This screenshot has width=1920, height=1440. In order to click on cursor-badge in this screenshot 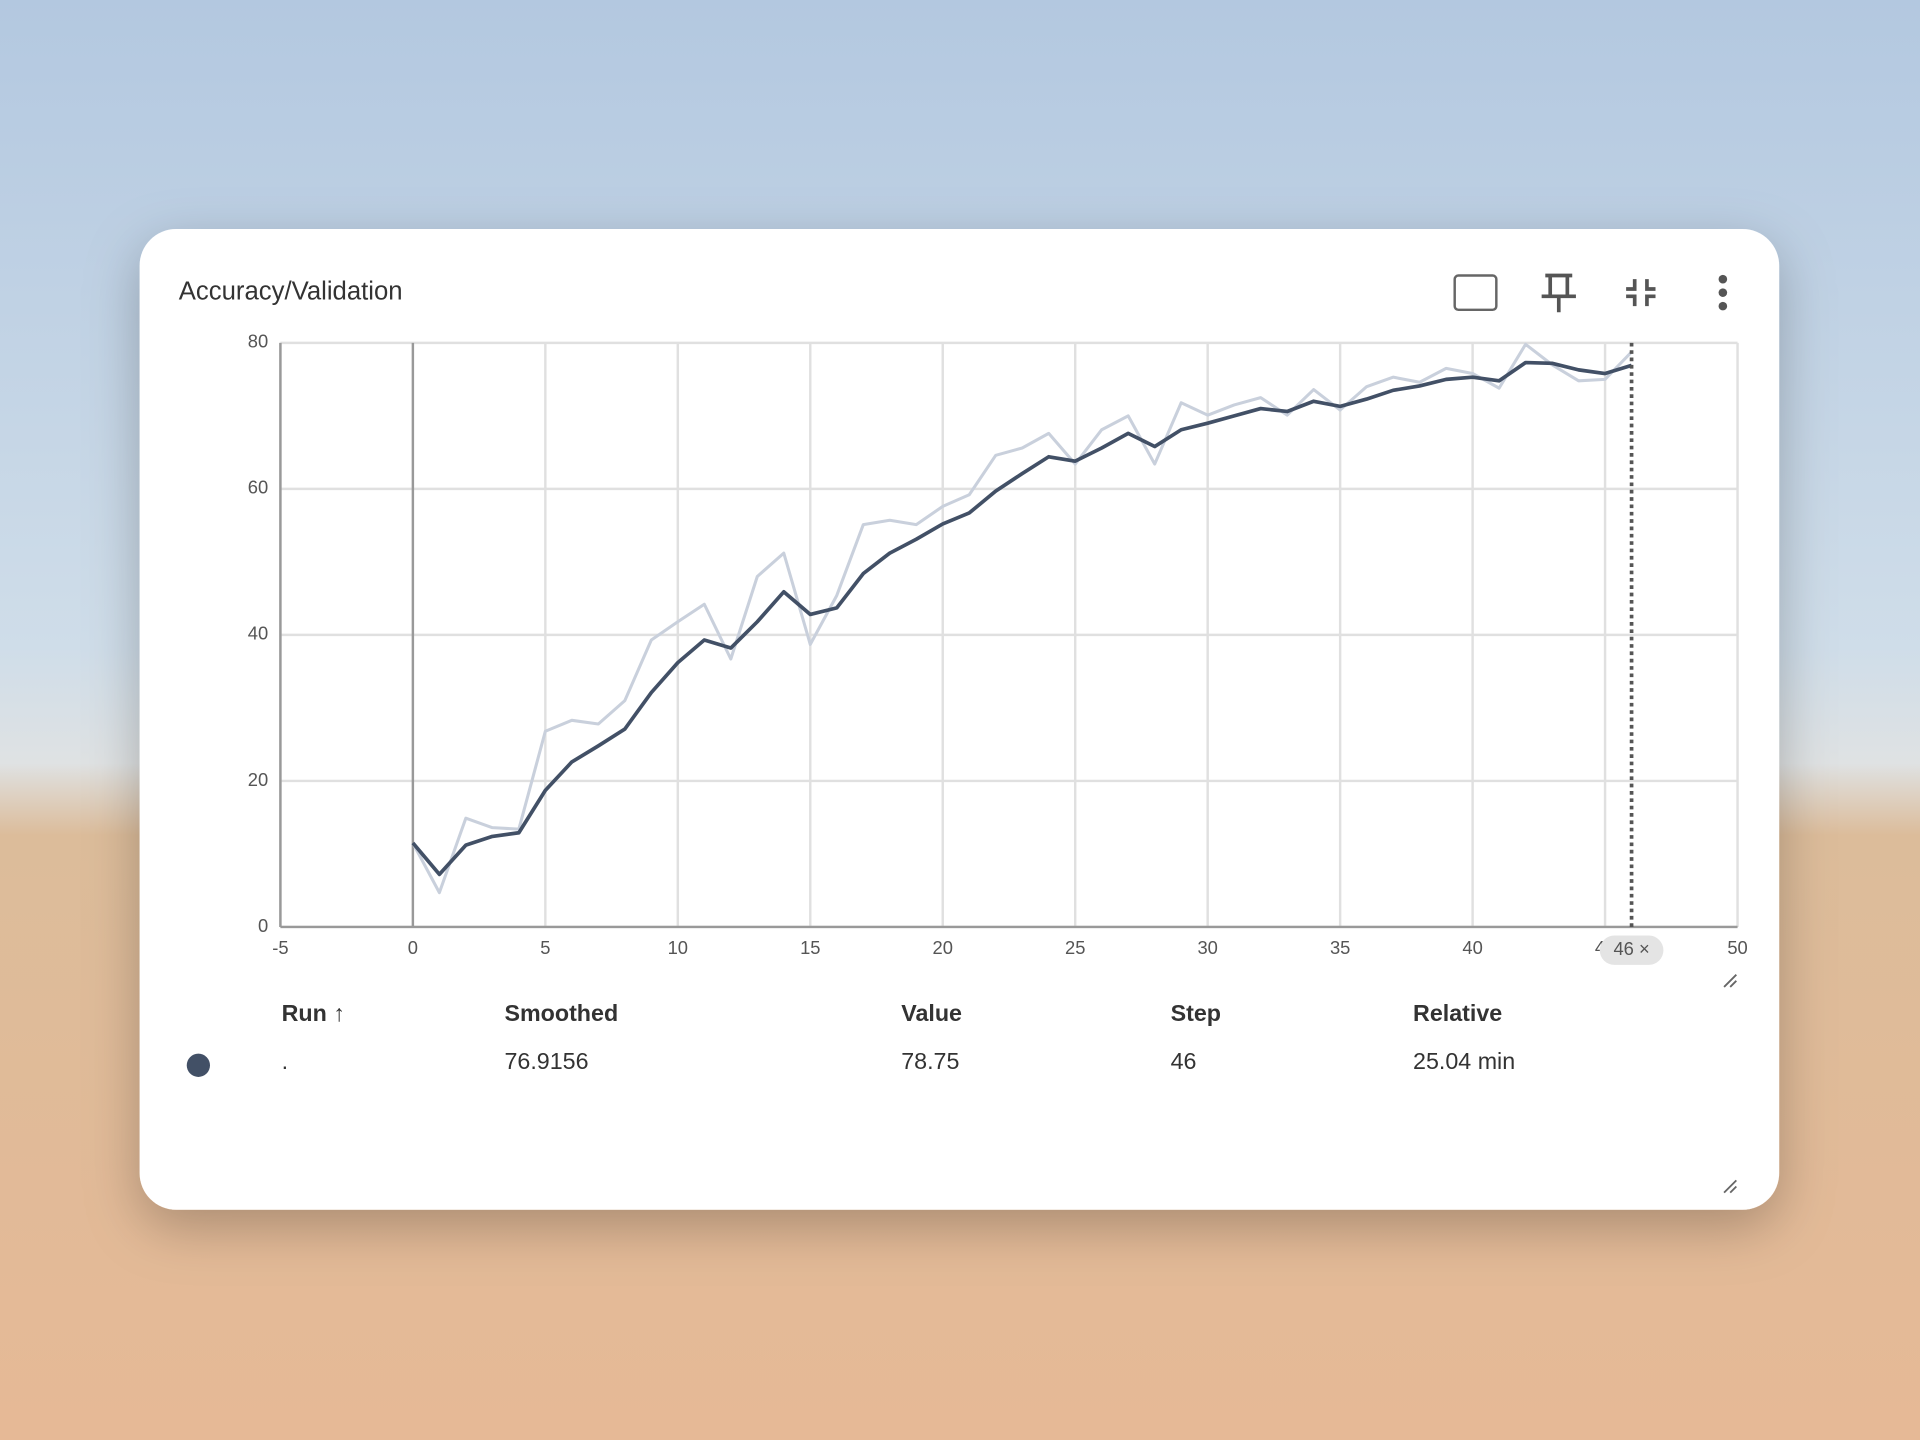, I will do `click(1631, 950)`.